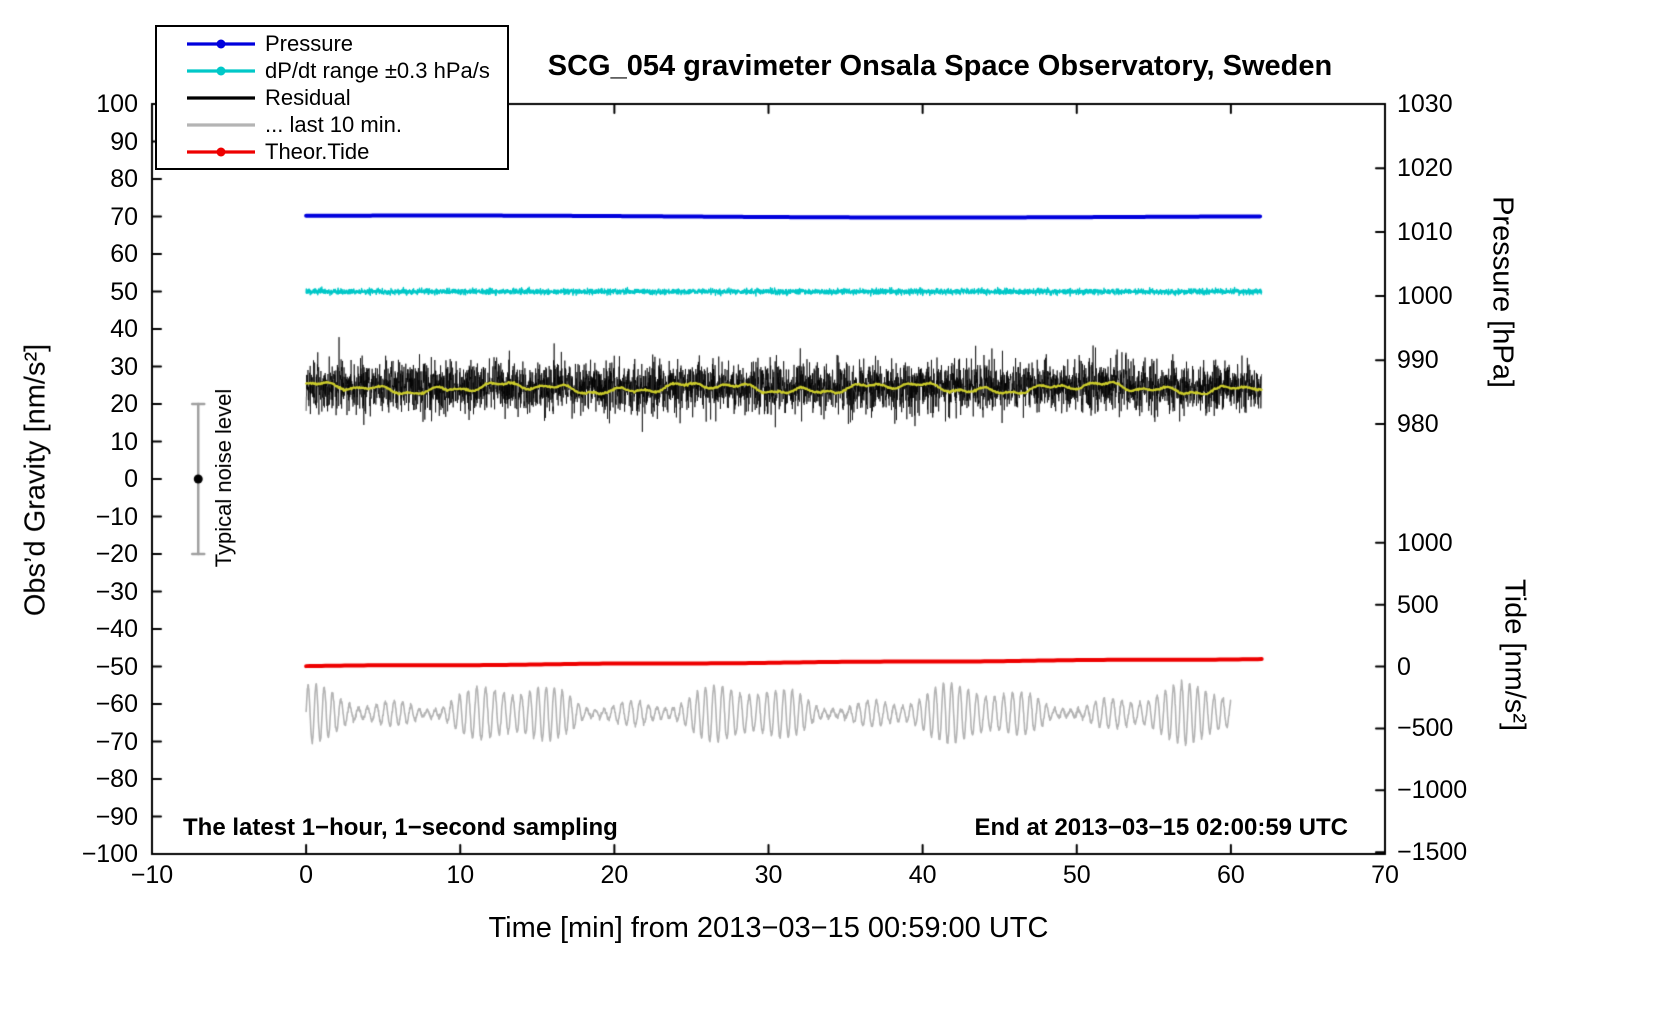 This screenshot has width=1660, height=1020. What do you see at coordinates (124, 291) in the screenshot?
I see `left-axis-tick-label: 50` at bounding box center [124, 291].